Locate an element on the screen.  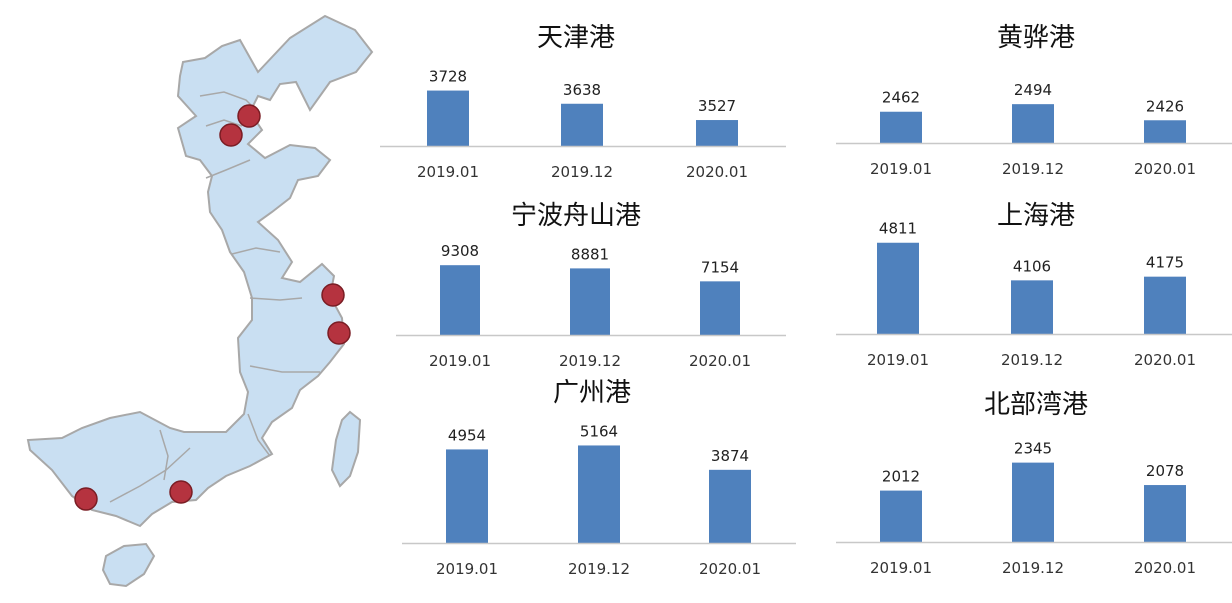
data-label: 2078 is located at coordinates (1165, 471).